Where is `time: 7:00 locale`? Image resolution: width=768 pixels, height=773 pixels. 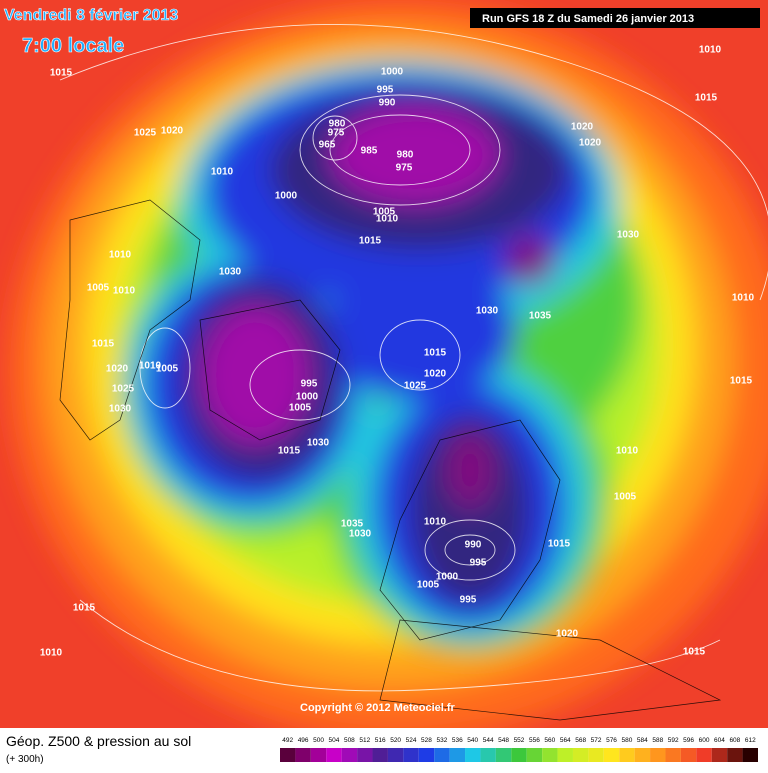 time: 7:00 locale is located at coordinates (73, 46).